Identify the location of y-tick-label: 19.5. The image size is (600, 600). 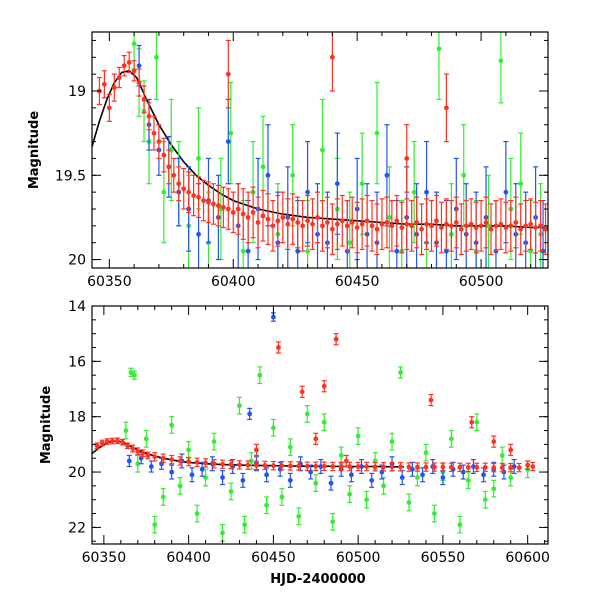
(70, 176).